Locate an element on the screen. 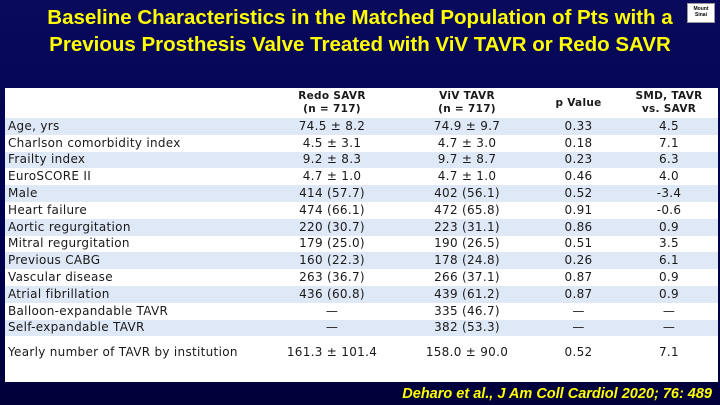 The height and width of the screenshot is (405, 720). cell-viv-tavr: 266 (37.1) is located at coordinates (467, 277).